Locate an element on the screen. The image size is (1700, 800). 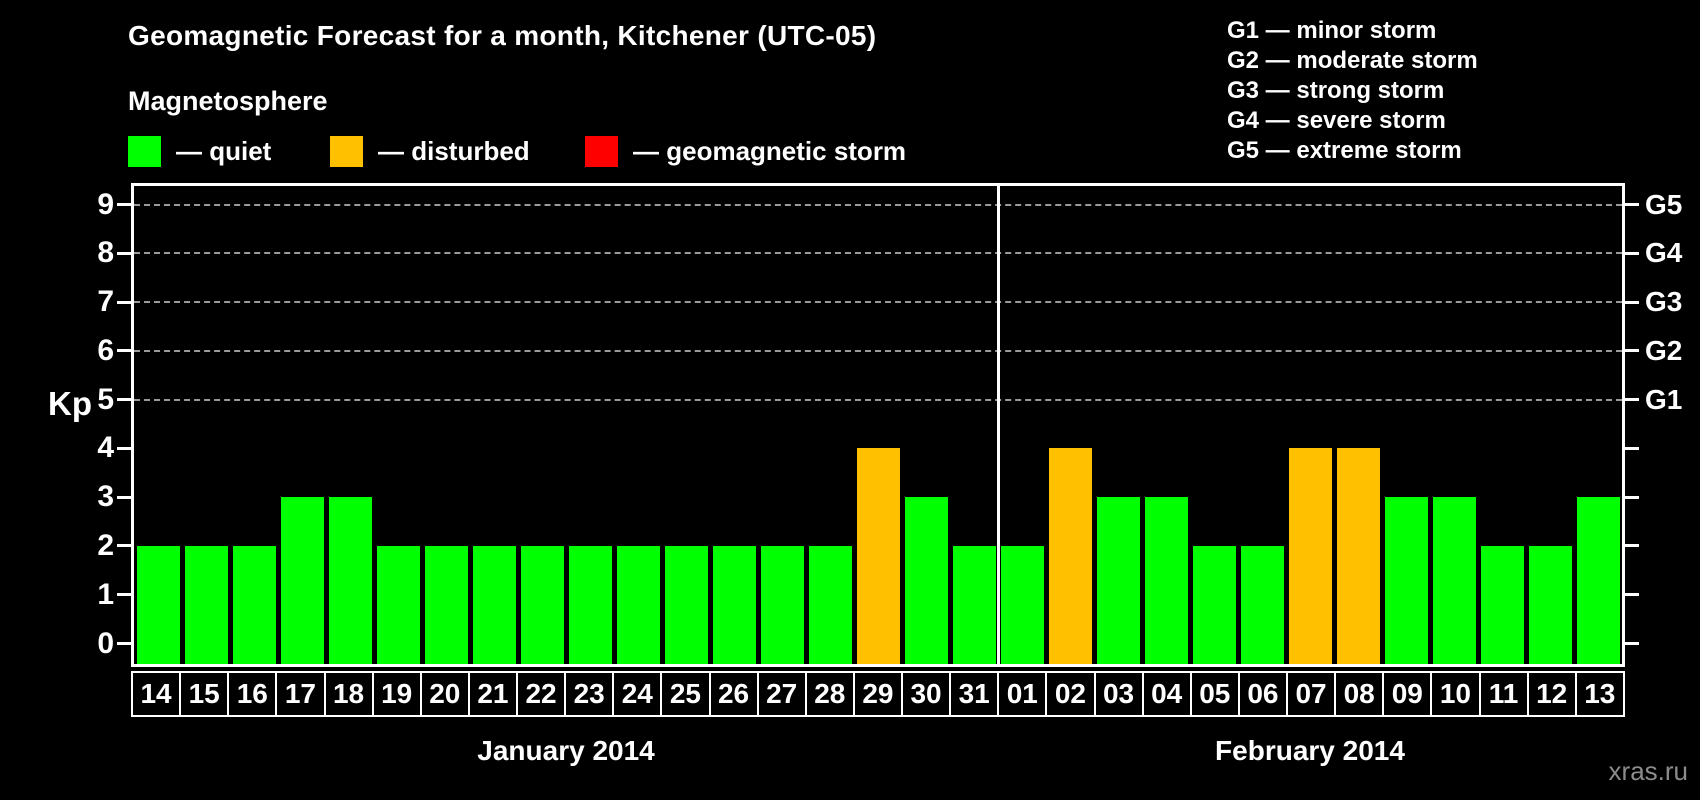
y-tick-label: 6 is located at coordinates (105, 350).